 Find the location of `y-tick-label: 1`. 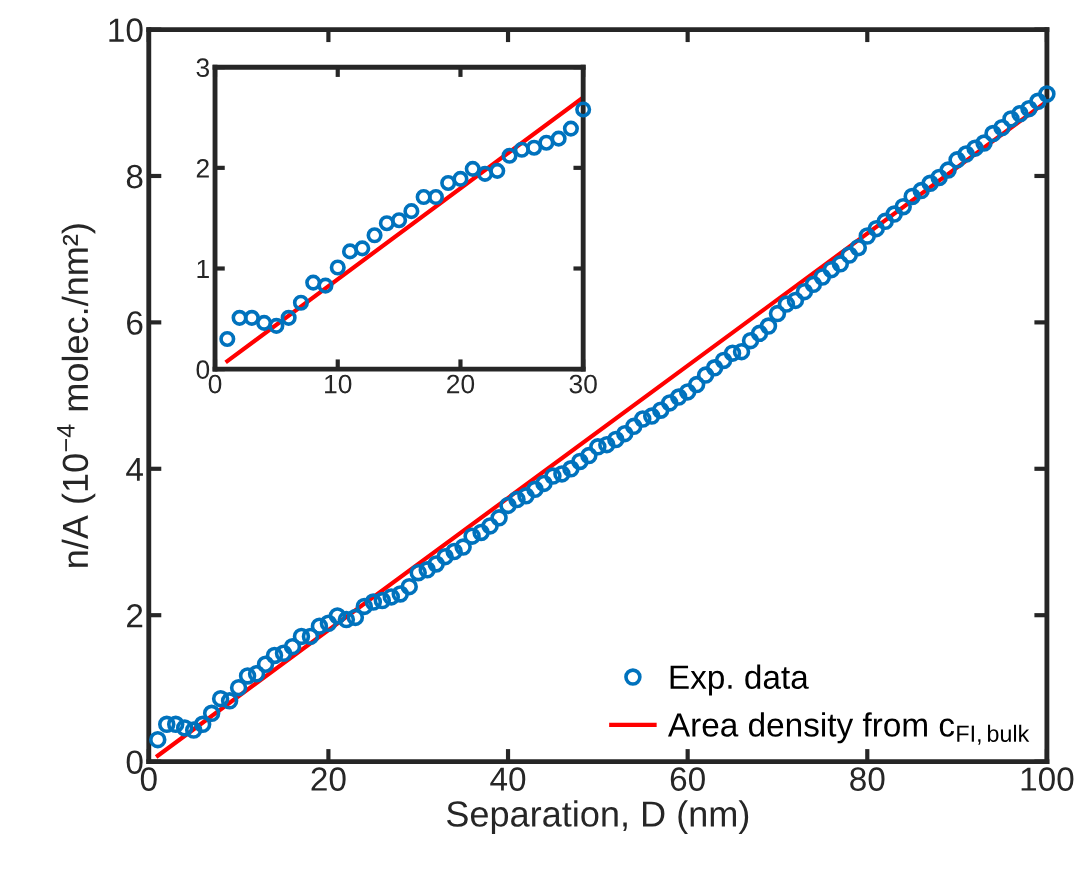

y-tick-label: 1 is located at coordinates (203, 269).